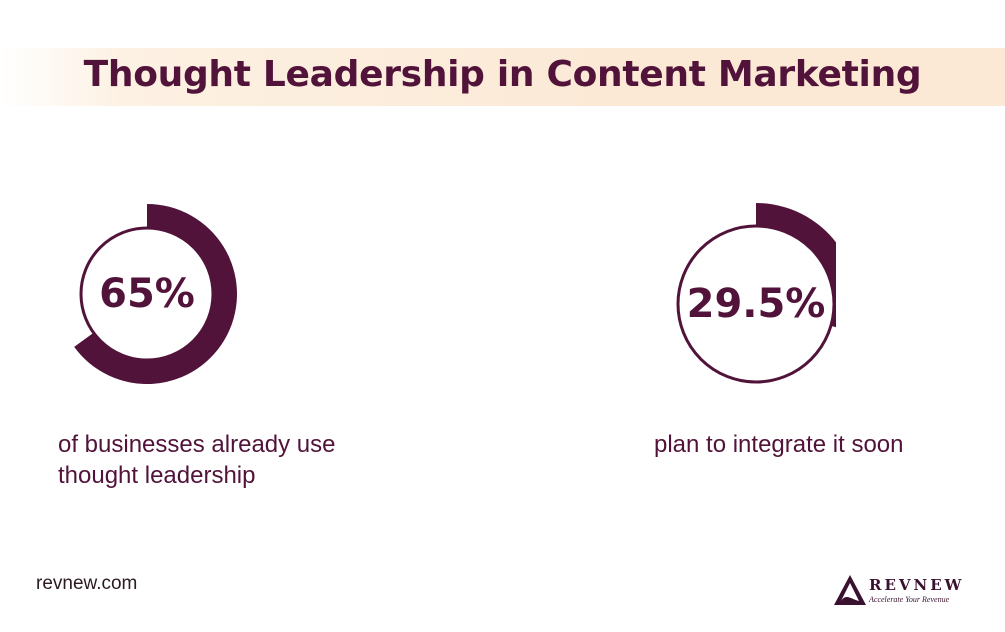 This screenshot has height=632, width=1005. I want to click on donut-29-5: 29.5%, so click(745, 294).